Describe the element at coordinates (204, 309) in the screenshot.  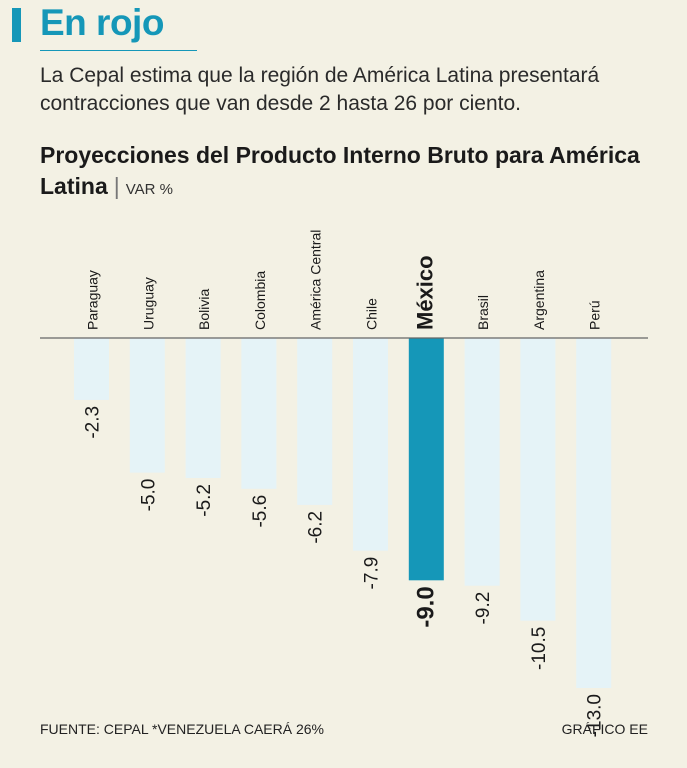
I see `category-label-bolivia: Bolivia` at that location.